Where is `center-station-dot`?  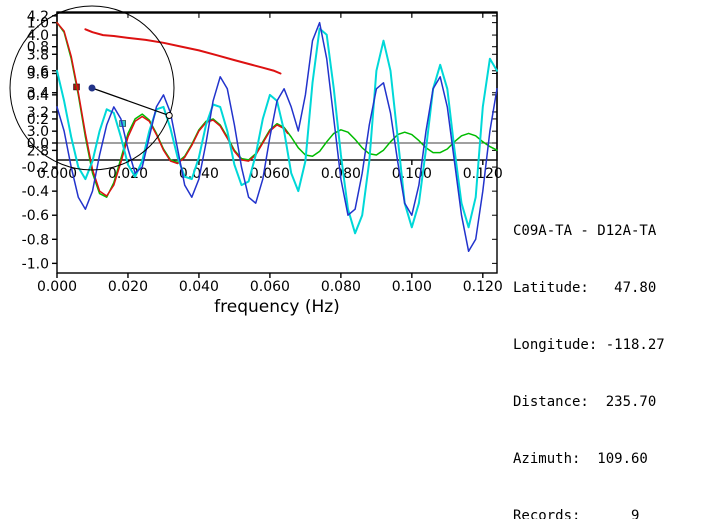
center-station-dot is located at coordinates (92, 88).